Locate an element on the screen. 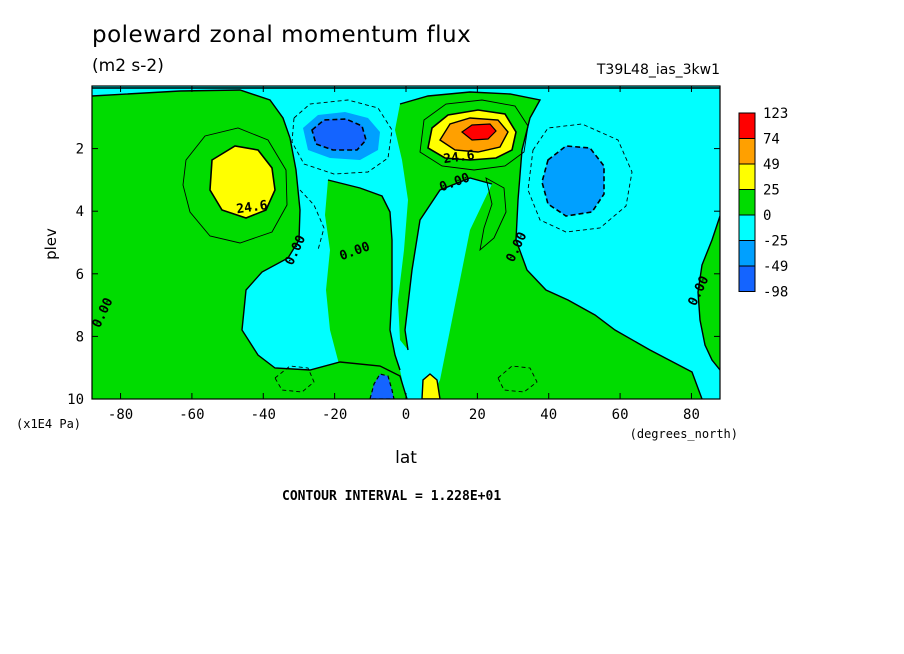 The height and width of the screenshot is (654, 904). x-tick-label: 80 is located at coordinates (691, 415).